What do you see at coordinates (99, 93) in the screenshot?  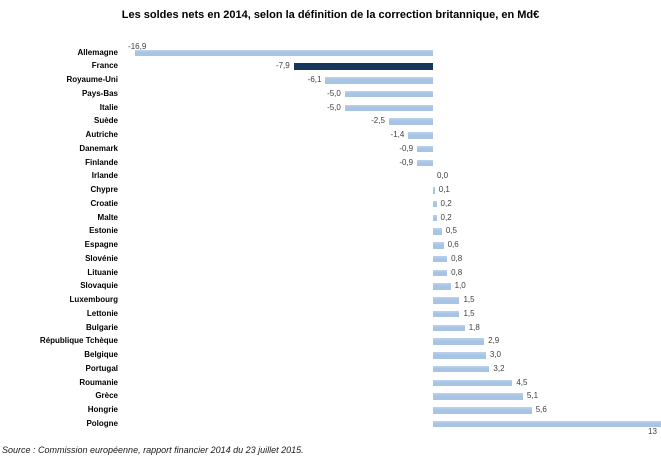 I see `category-label: Pays-Bas` at bounding box center [99, 93].